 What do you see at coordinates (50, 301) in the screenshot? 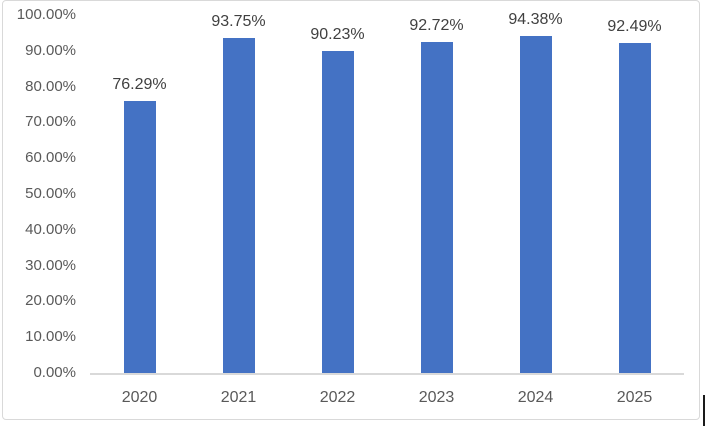
I see `y-axis-tick-label: 20.00%` at bounding box center [50, 301].